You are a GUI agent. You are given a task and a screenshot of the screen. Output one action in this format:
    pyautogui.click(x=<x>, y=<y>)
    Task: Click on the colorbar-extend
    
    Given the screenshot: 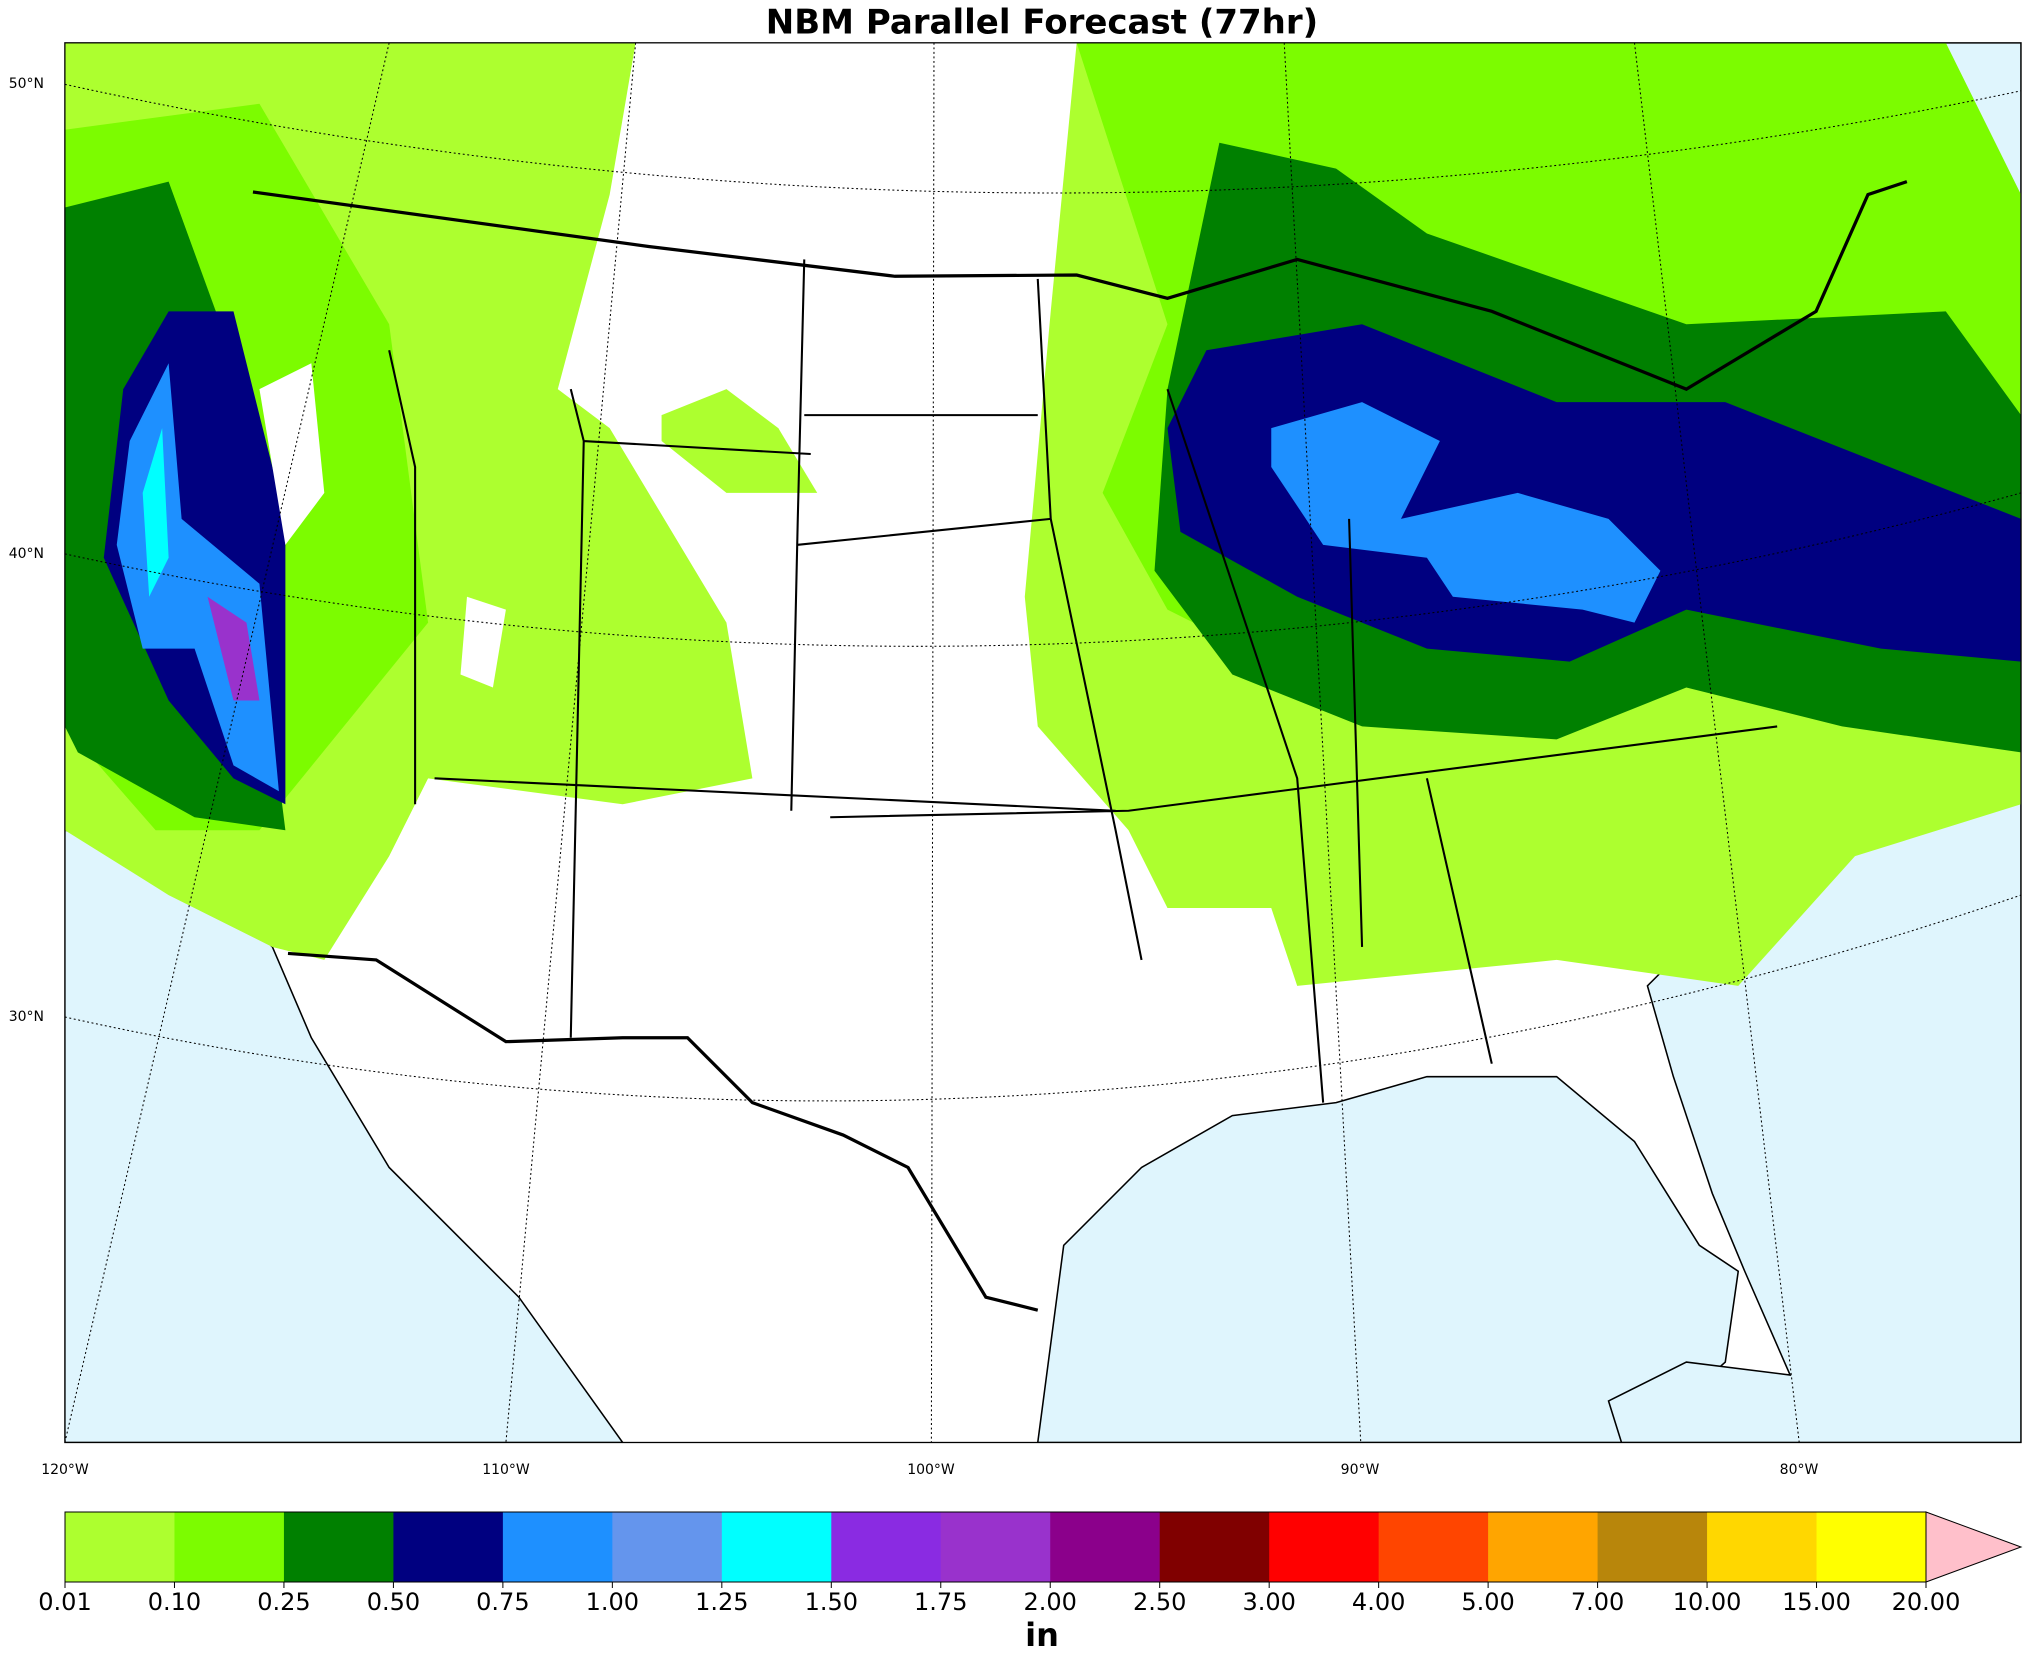 What is the action you would take?
    pyautogui.click(x=1974, y=1547)
    